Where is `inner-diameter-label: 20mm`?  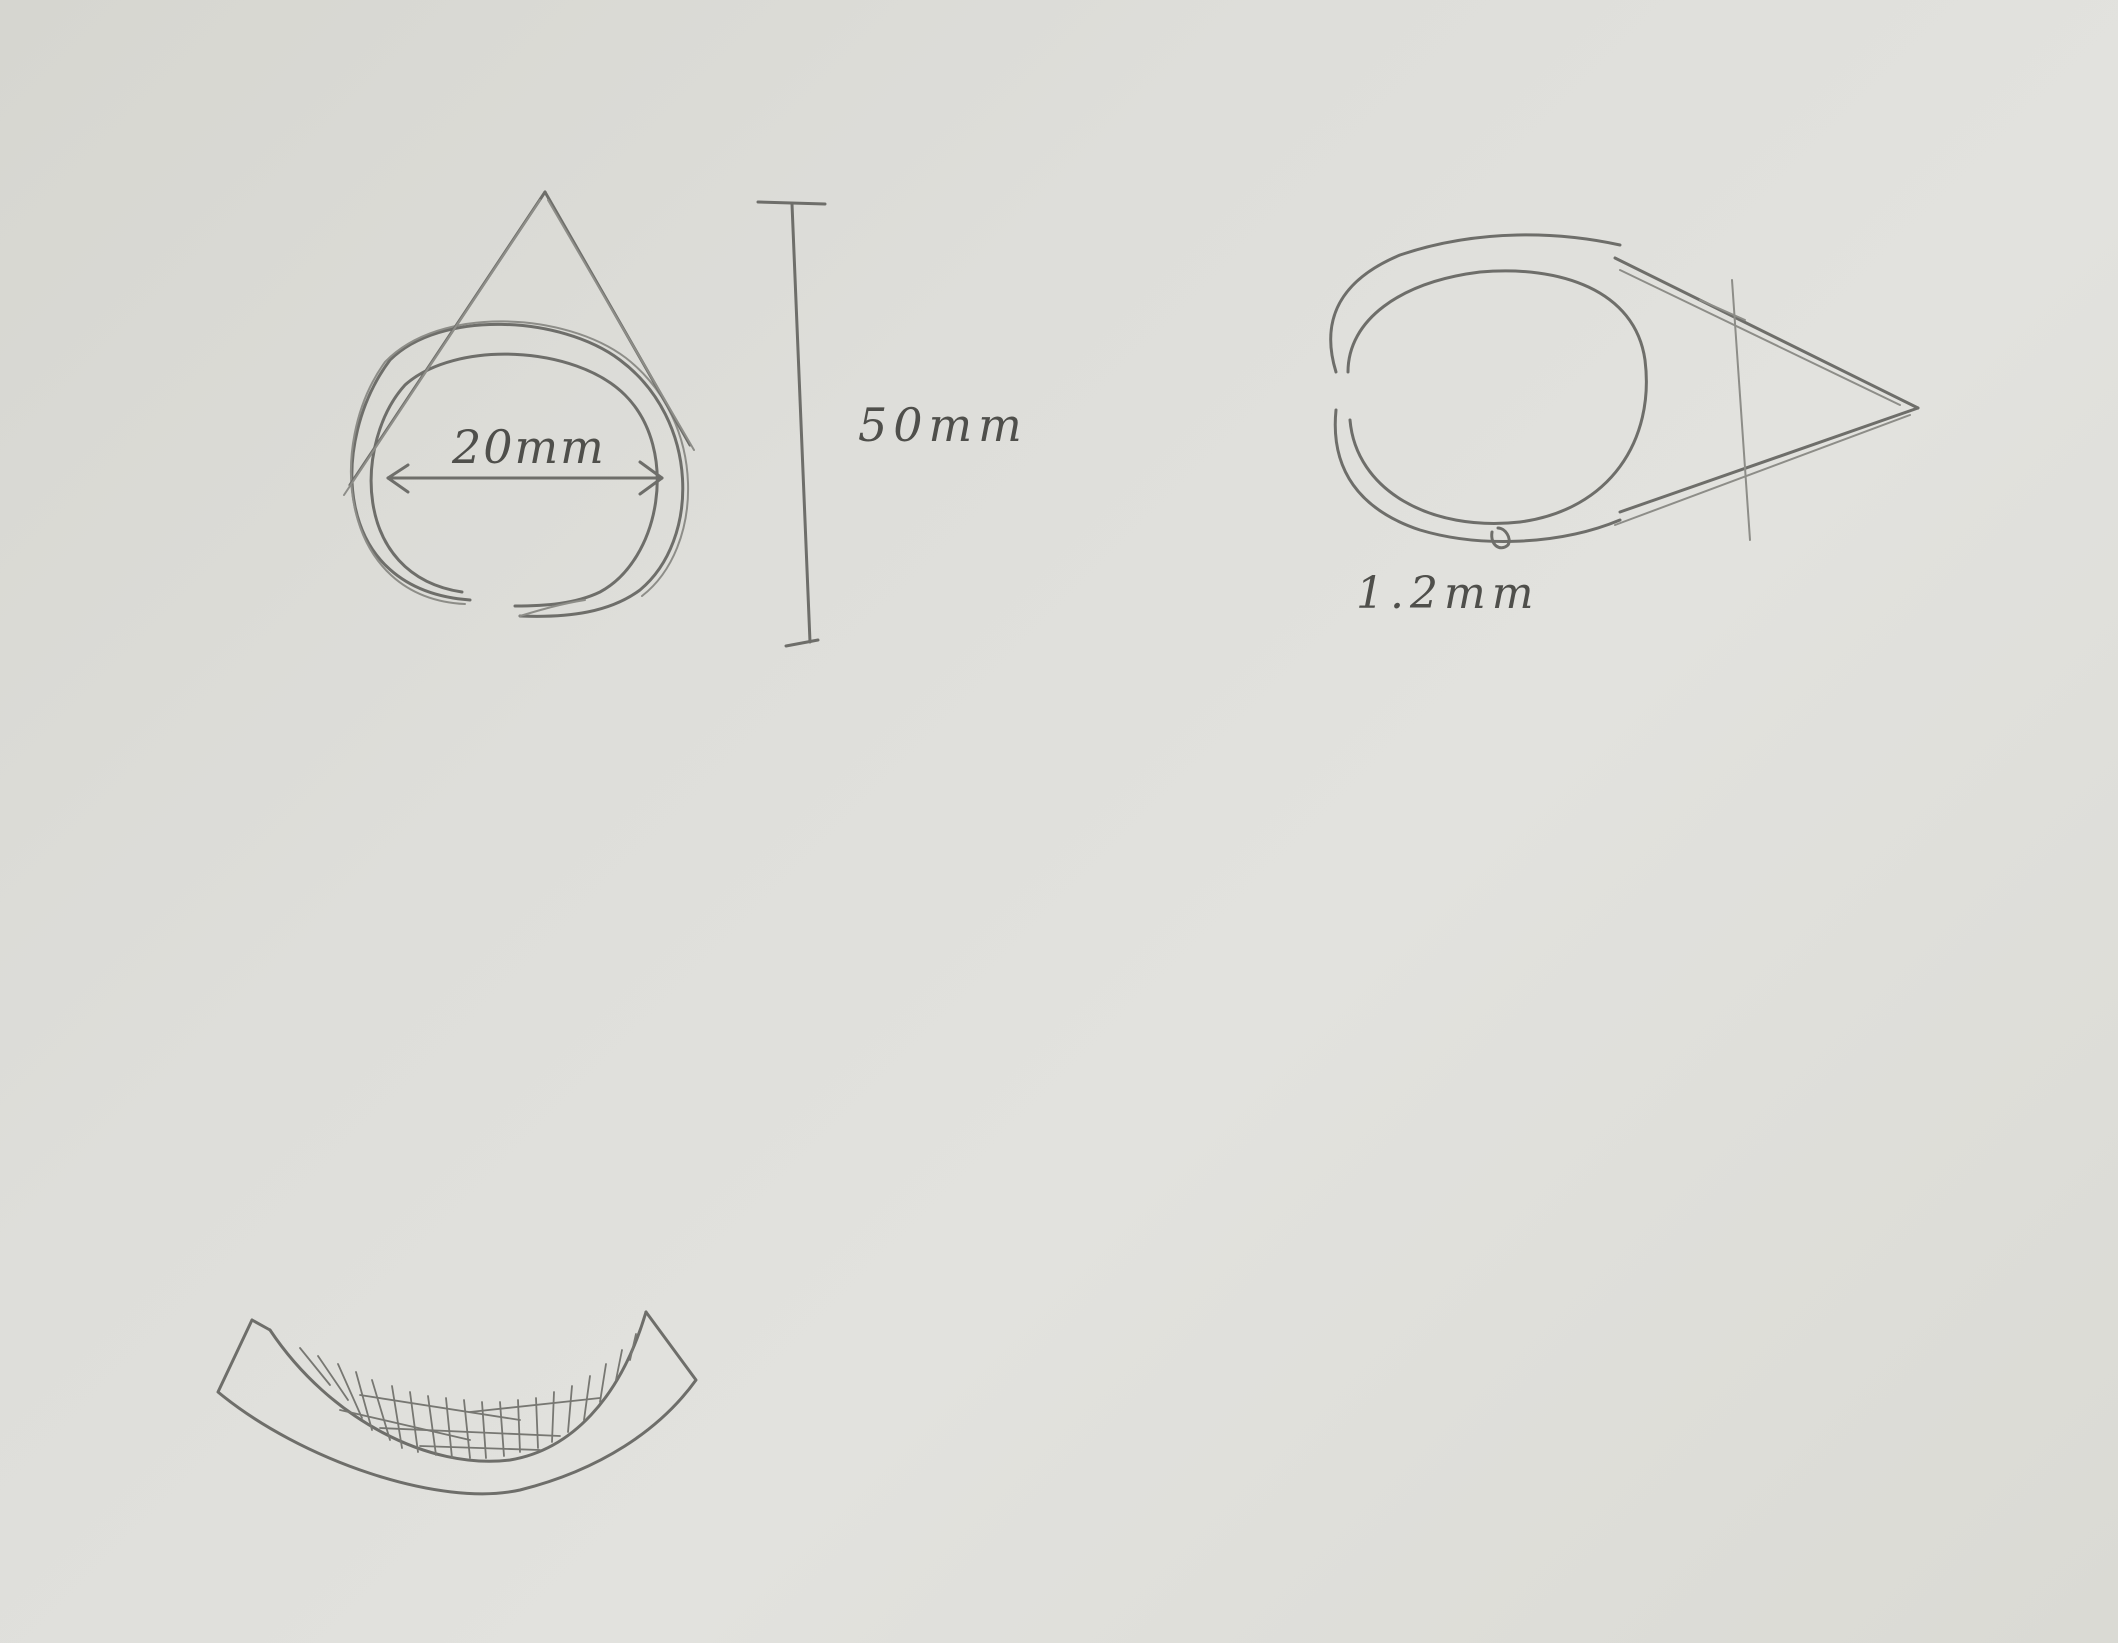
inner-diameter-label: 20mm is located at coordinates (529, 447).